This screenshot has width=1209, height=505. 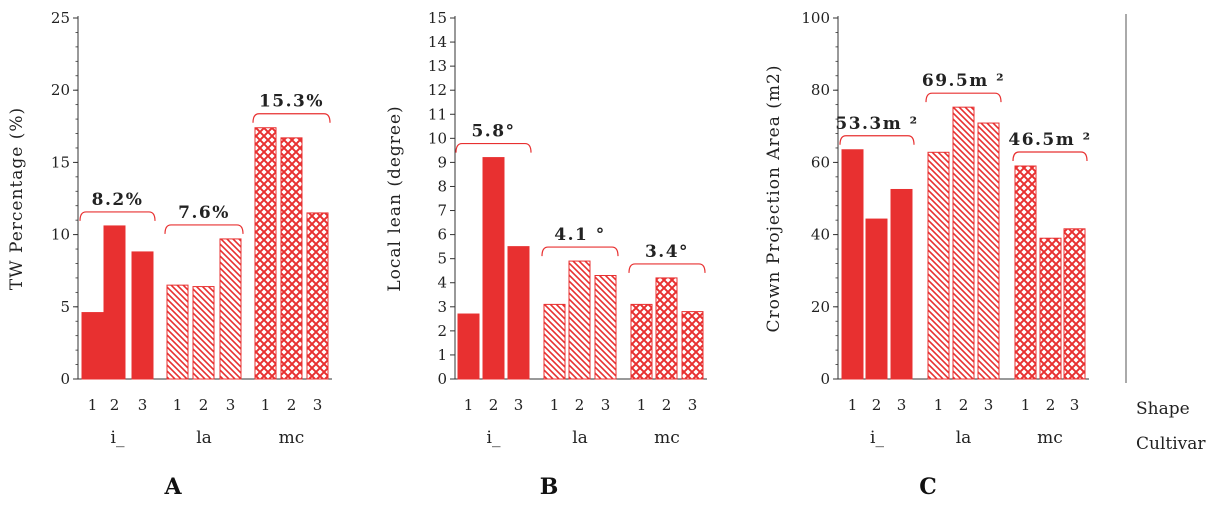 What do you see at coordinates (395, 198) in the screenshot?
I see `y-axis-label: Local lean (degree)` at bounding box center [395, 198].